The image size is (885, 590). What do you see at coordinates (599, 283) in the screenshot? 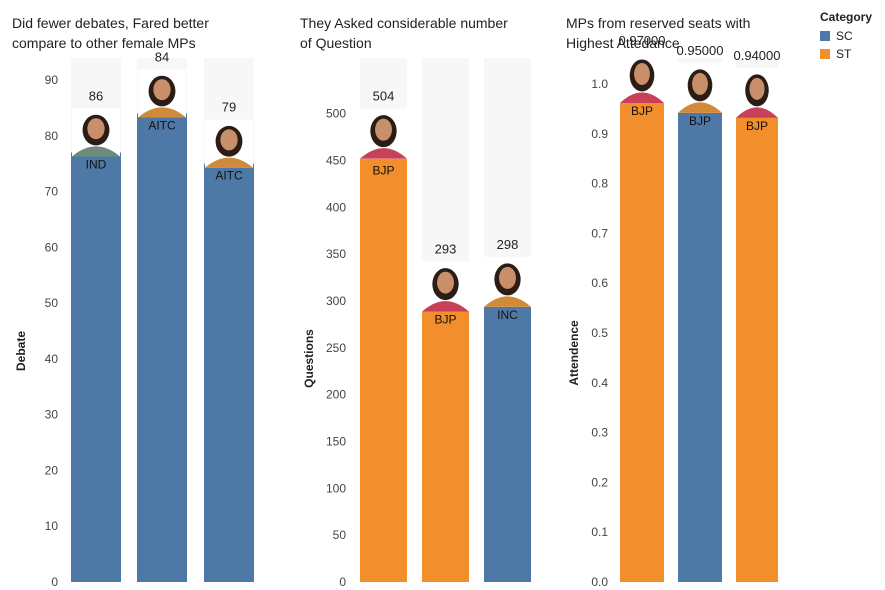
I see `y-tick-label: 0.6` at bounding box center [599, 283].